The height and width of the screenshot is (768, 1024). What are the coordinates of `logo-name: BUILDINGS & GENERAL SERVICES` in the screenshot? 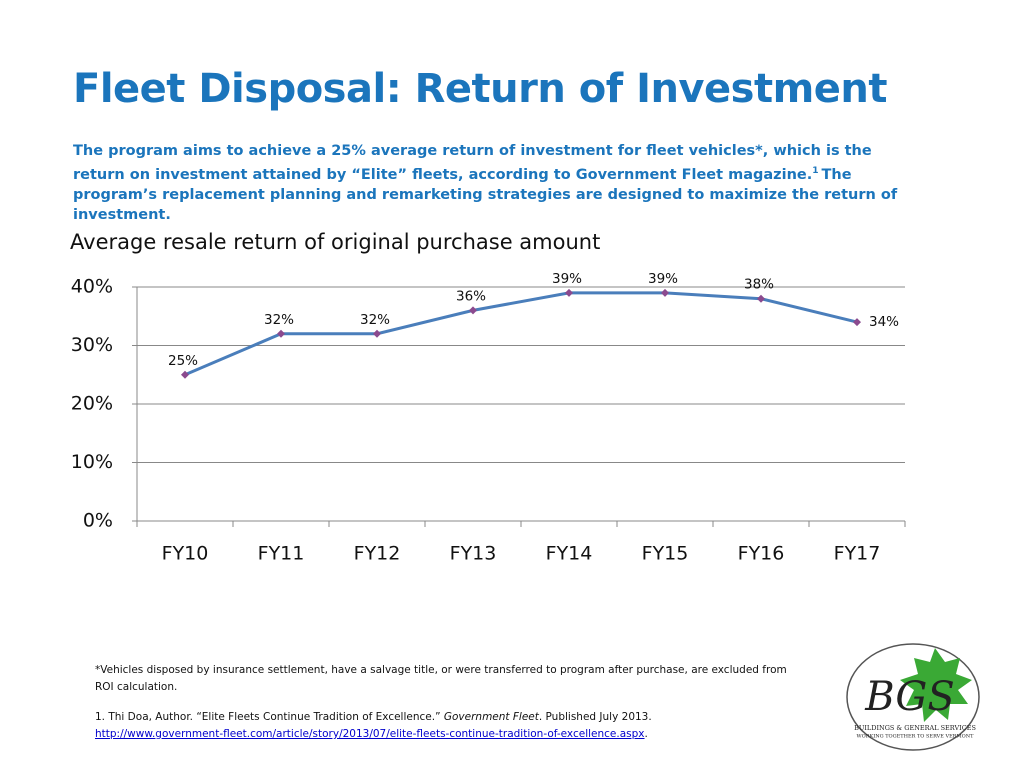 It's located at (915, 728).